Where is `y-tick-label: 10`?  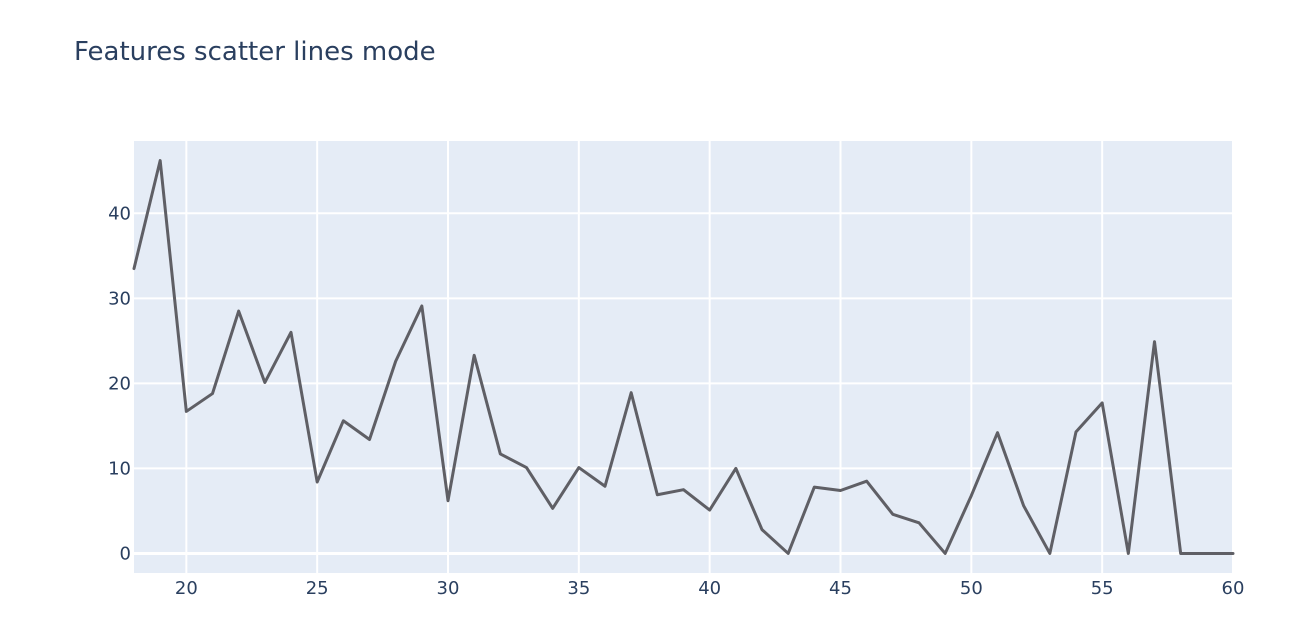
y-tick-label: 10 is located at coordinates (119, 468).